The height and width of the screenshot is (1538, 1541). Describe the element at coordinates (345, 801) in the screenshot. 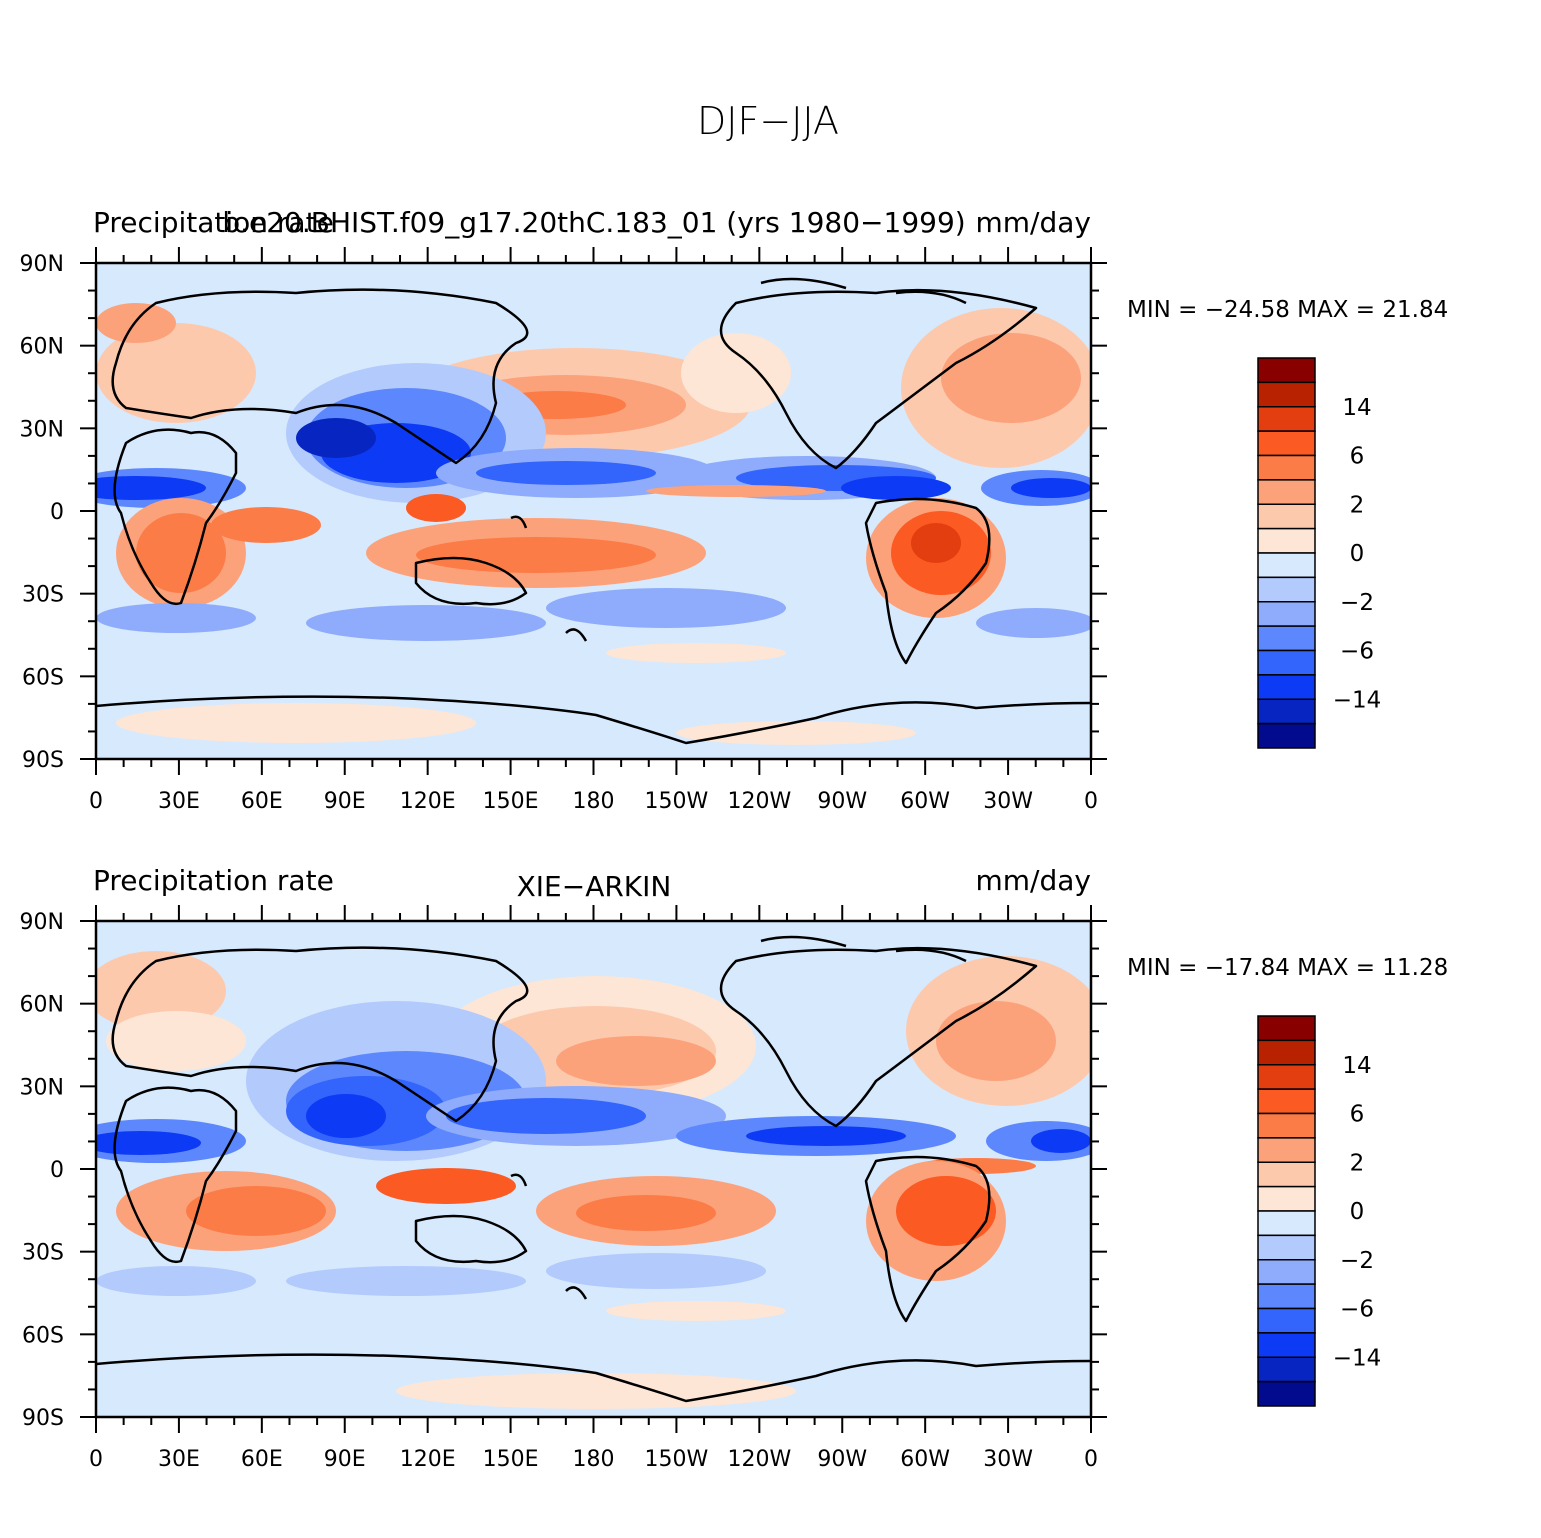

I see `lon-label: 90E` at that location.